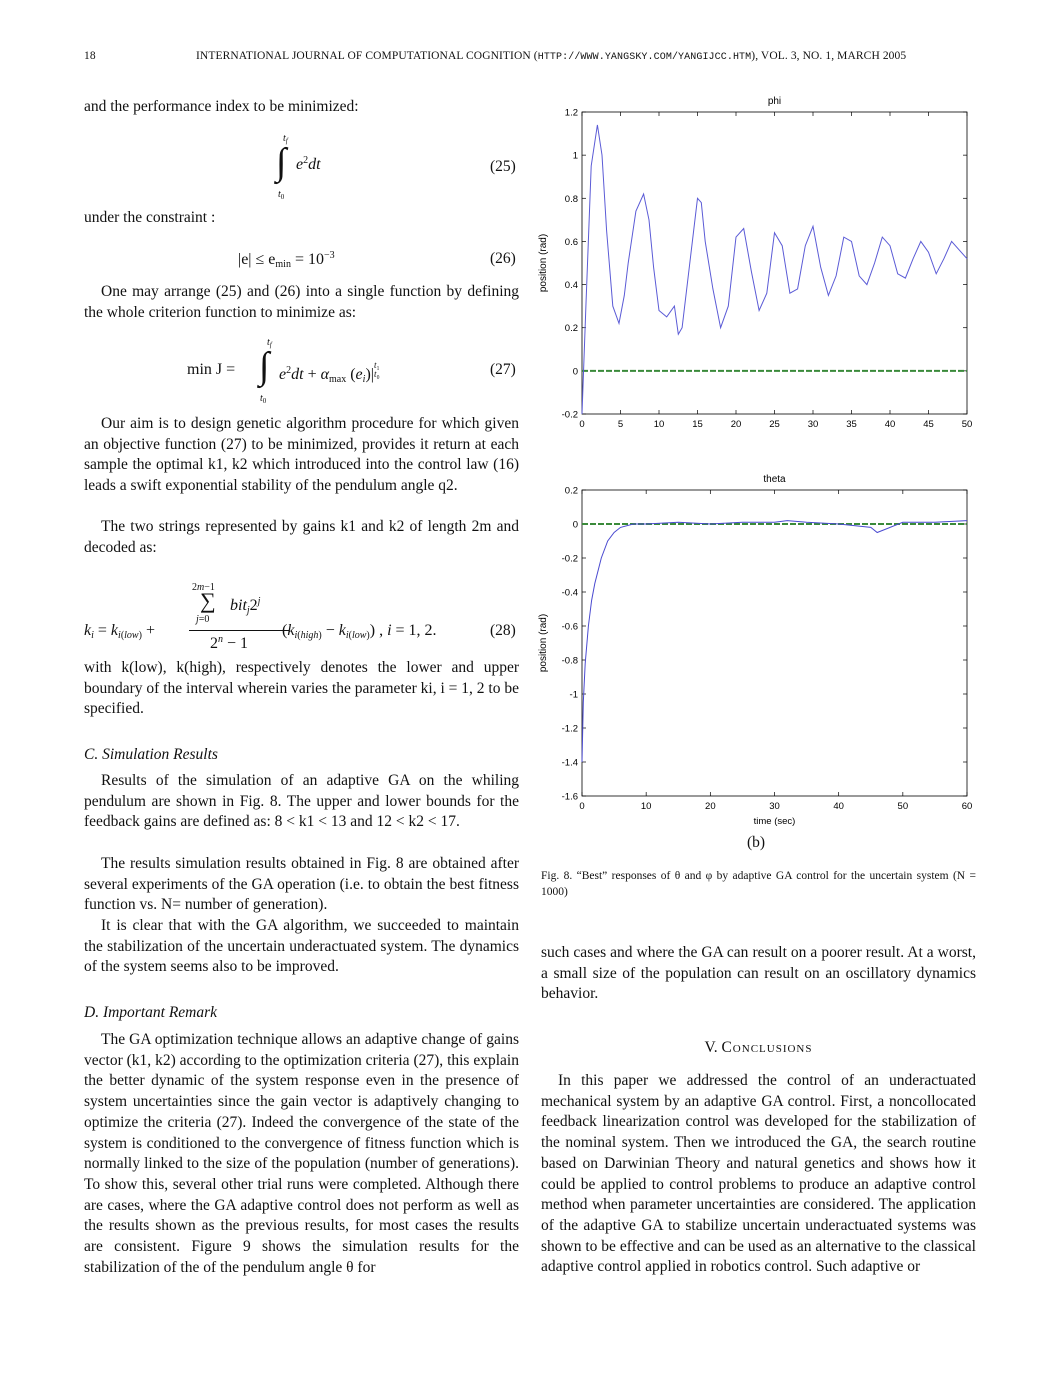 The width and height of the screenshot is (1061, 1373). I want to click on equation-number-28: (28), so click(503, 630).